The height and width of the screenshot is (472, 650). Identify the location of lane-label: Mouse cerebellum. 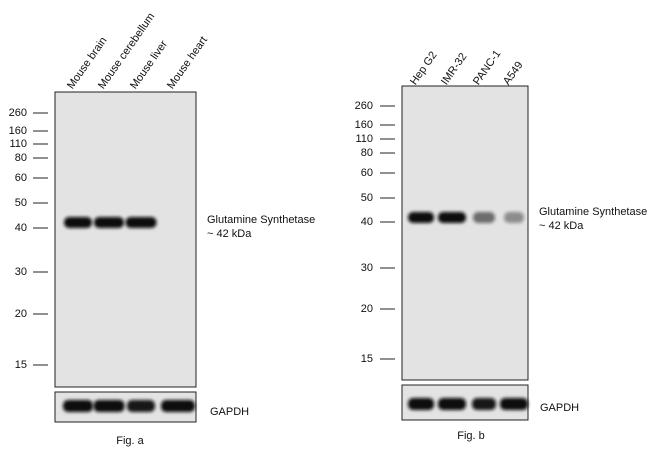
(126, 51).